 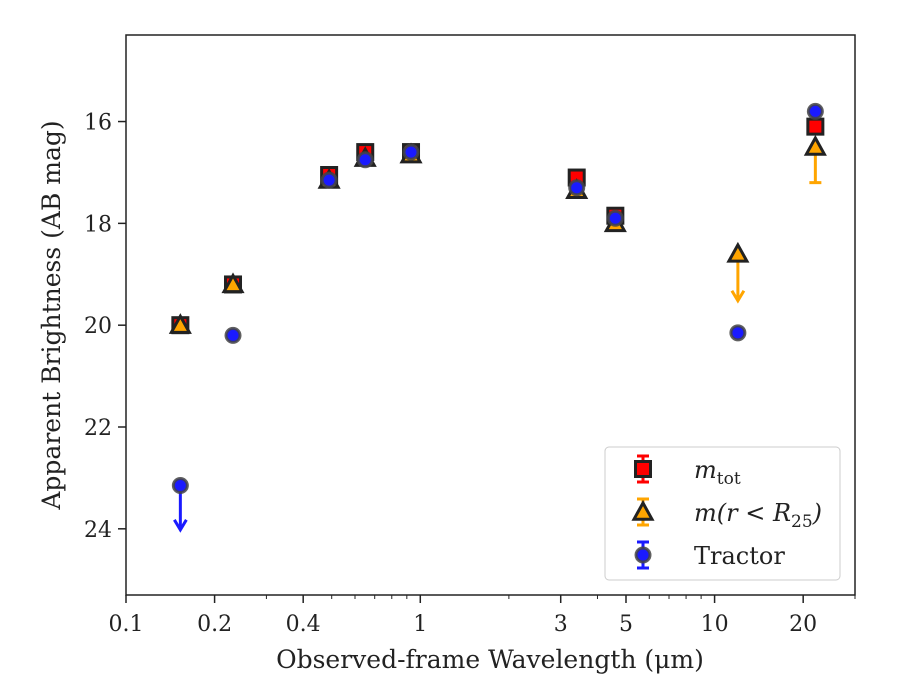 What do you see at coordinates (98, 224) in the screenshot?
I see `y-tick-label-1: 18` at bounding box center [98, 224].